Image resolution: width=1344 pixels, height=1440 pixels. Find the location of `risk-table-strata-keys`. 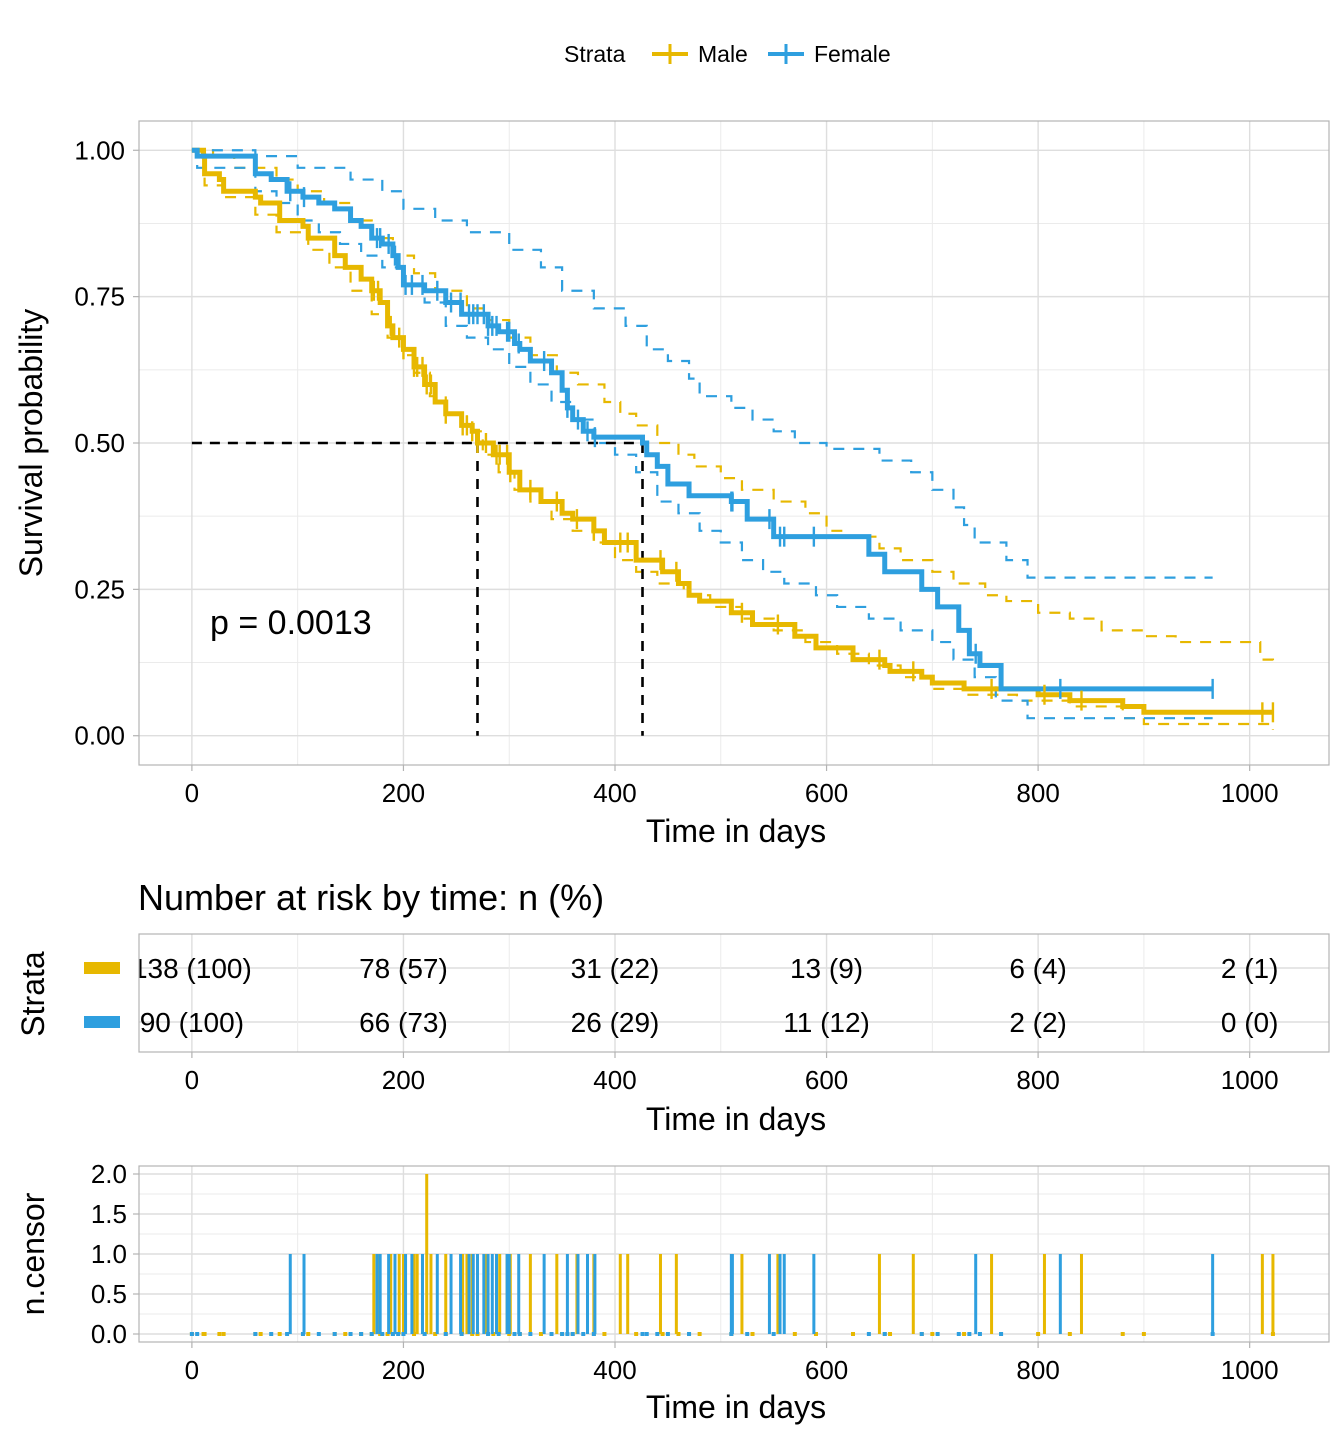

risk-table-strata-keys is located at coordinates (102, 995).